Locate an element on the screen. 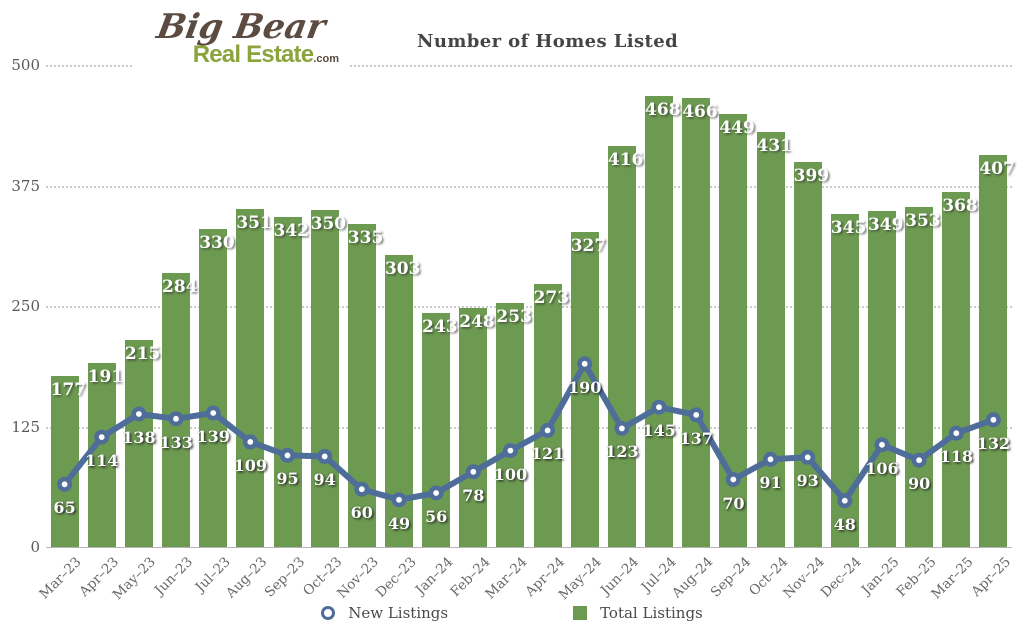 Image resolution: width=1024 pixels, height=641 pixels. point-value-label: 132 is located at coordinates (993, 443).